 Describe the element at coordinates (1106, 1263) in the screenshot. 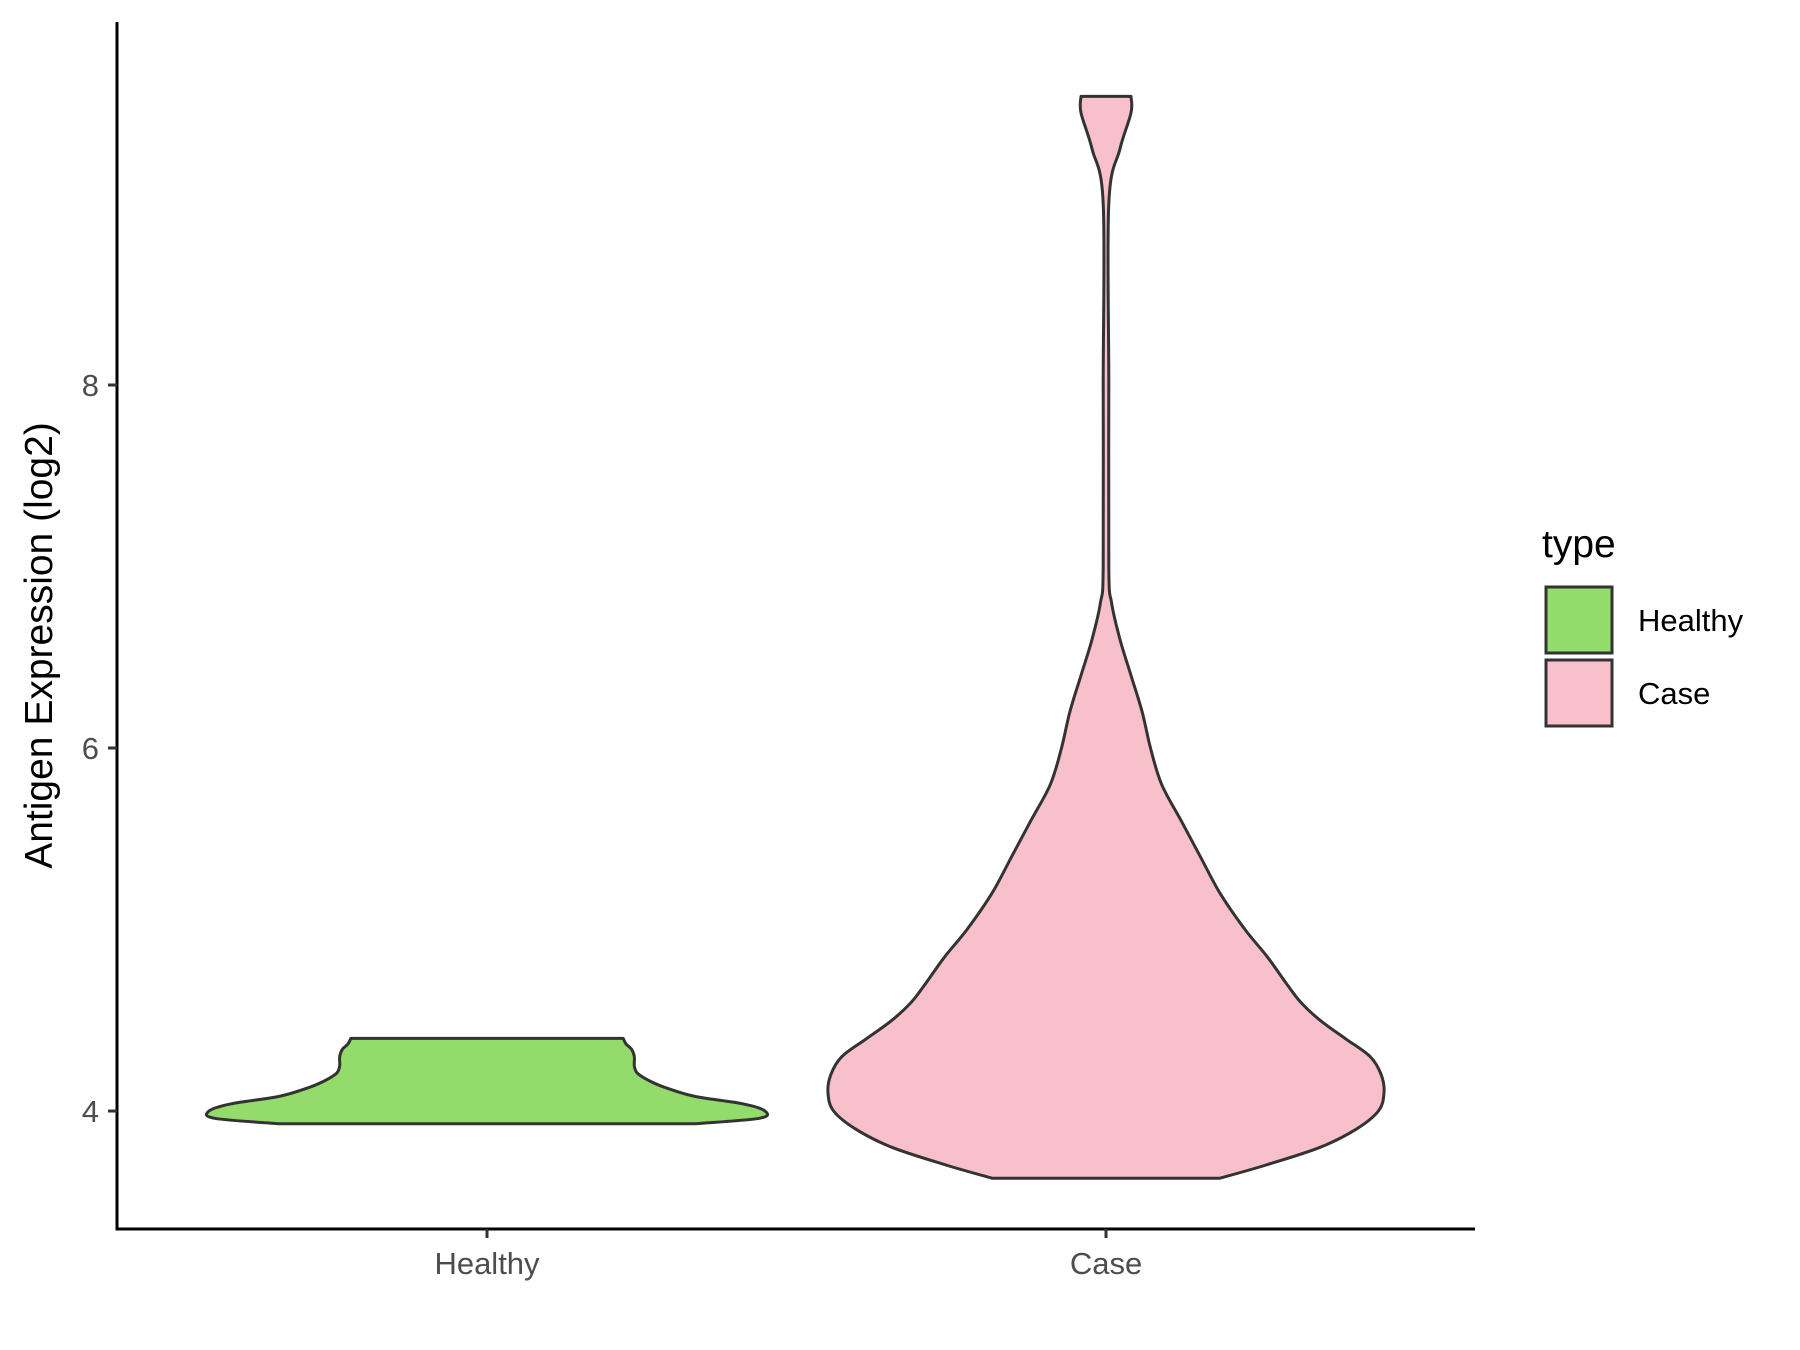

I see `x-tick-label: Case` at that location.